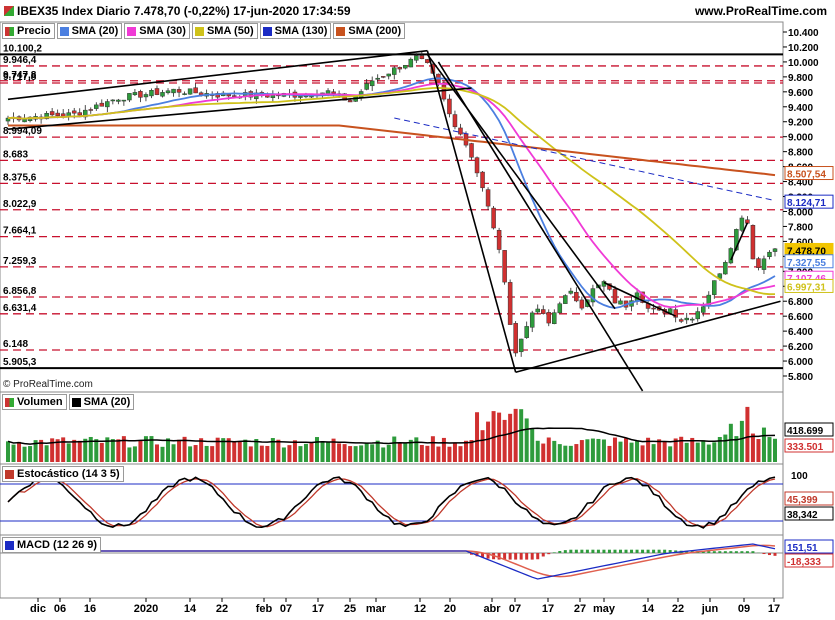 The width and height of the screenshot is (835, 620). I want to click on price-tick-label: 9.400, so click(800, 108).